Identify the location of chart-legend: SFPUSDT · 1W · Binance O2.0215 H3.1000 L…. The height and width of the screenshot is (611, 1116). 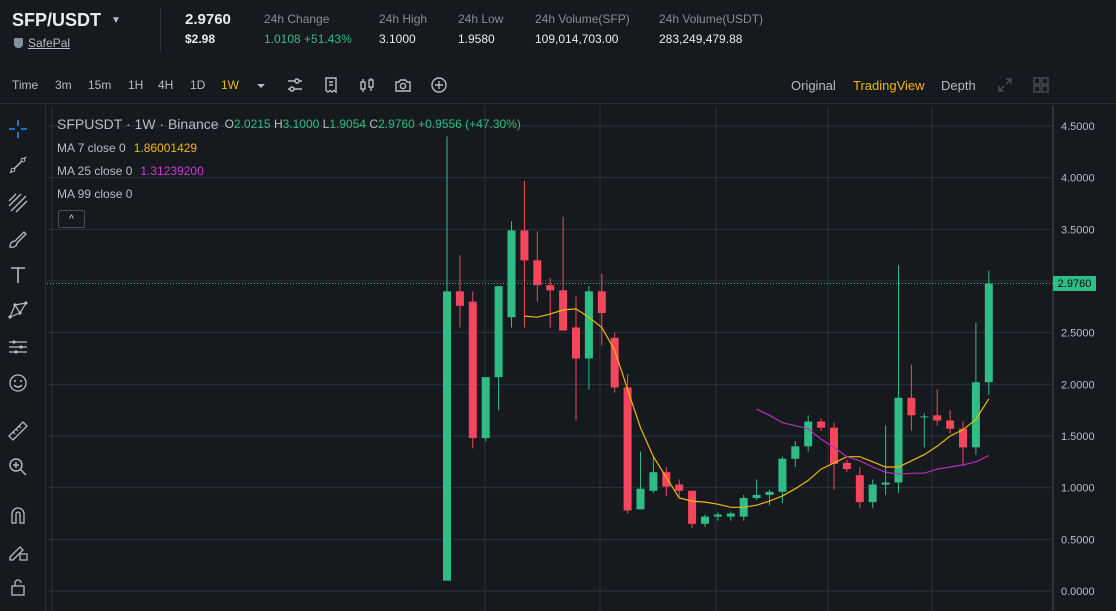
(289, 158).